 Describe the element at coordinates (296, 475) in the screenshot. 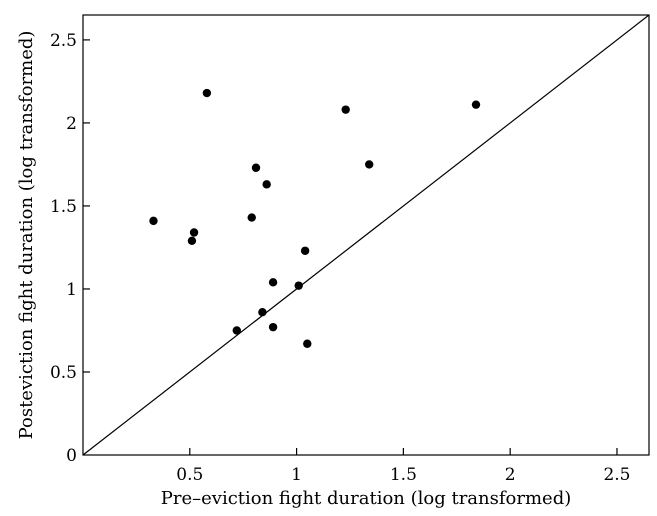

I see `x-tick-label: 1` at that location.